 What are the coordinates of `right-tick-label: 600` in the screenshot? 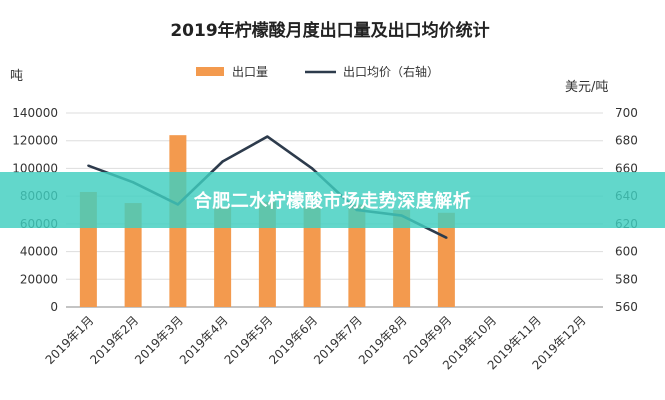 It's located at (626, 252).